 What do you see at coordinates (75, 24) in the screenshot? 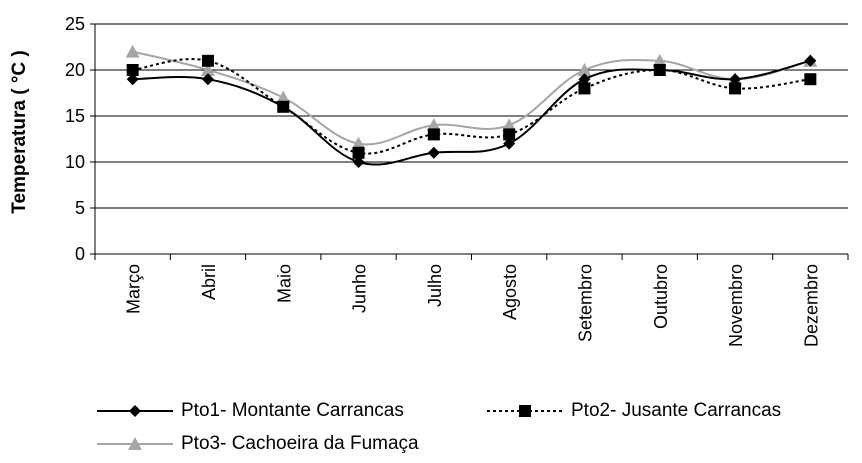
I see `y-tick-label-5: 25` at bounding box center [75, 24].